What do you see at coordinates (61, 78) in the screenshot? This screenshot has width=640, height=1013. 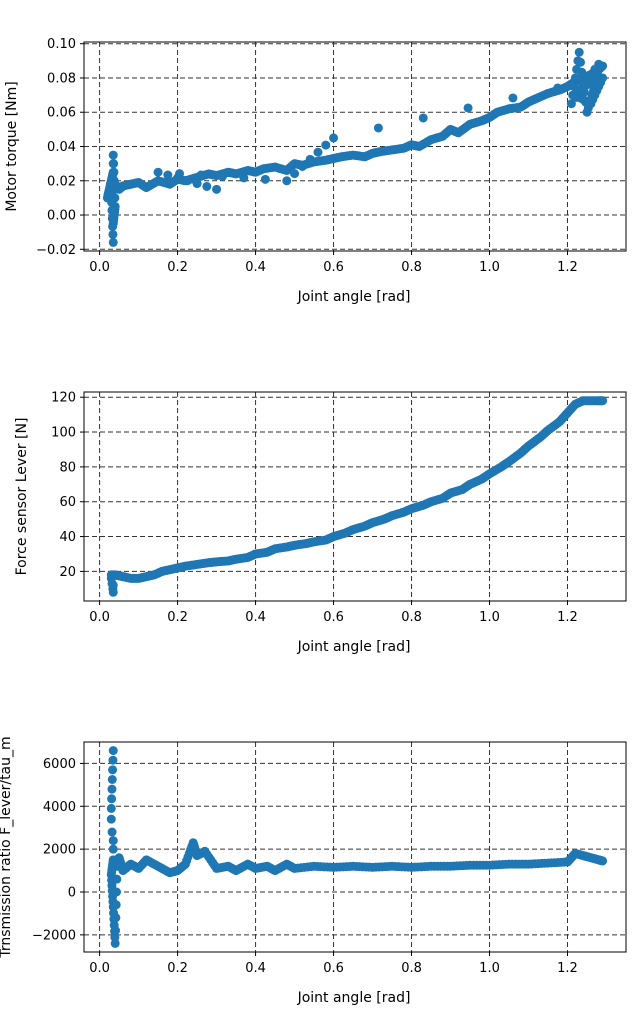 I see `y-tick-label: 0.08` at bounding box center [61, 78].